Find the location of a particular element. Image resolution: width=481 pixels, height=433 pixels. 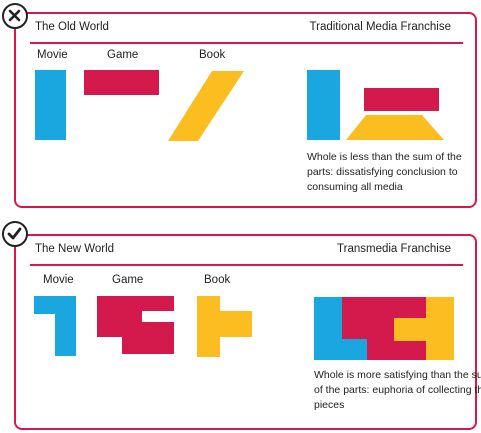

old-world-pieces is located at coordinates (239, 105).